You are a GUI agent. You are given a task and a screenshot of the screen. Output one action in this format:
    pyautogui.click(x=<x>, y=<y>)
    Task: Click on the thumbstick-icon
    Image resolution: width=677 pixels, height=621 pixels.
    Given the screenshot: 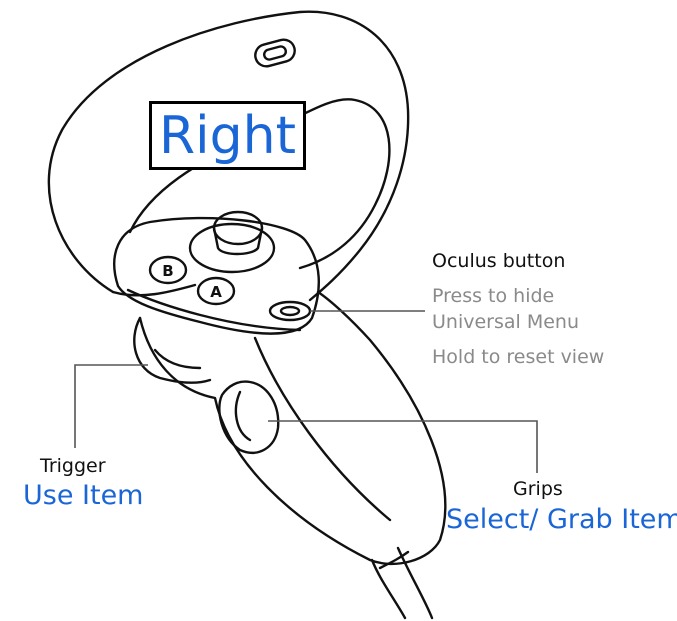 What is the action you would take?
    pyautogui.click(x=232, y=248)
    